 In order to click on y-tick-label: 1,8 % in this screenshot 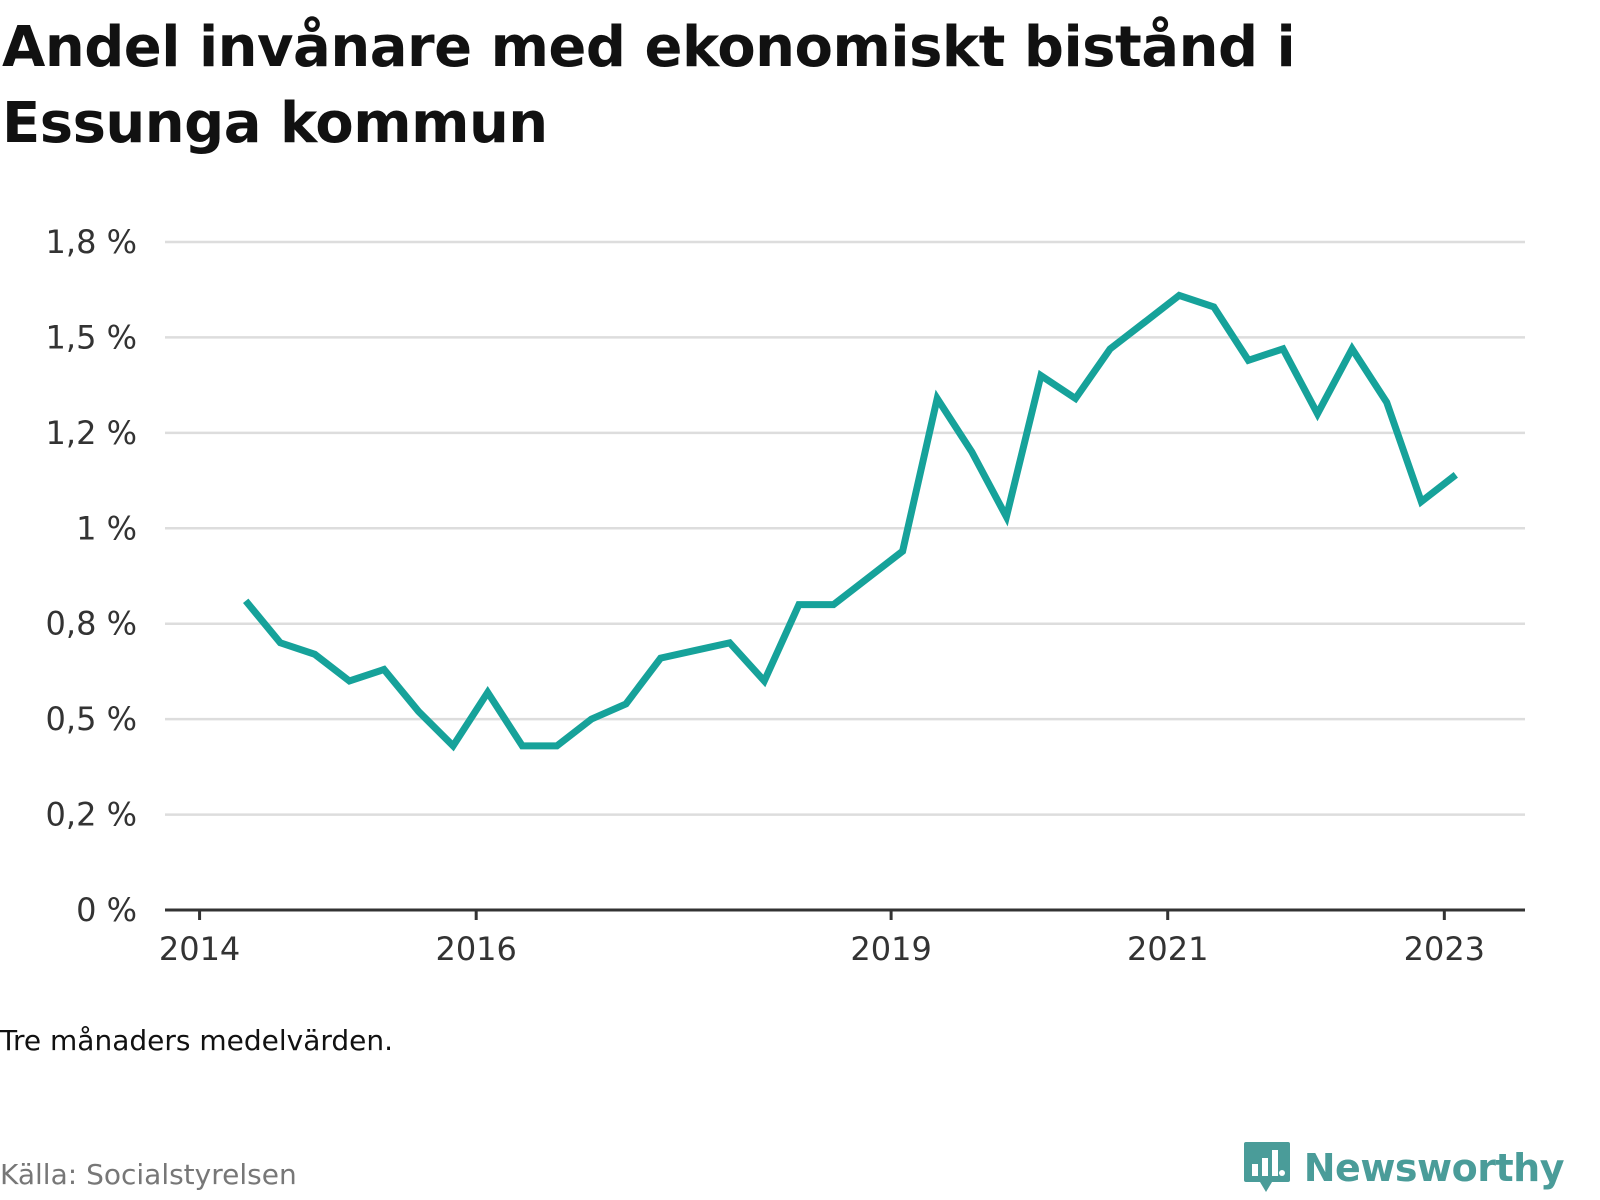, I will do `click(91, 242)`.